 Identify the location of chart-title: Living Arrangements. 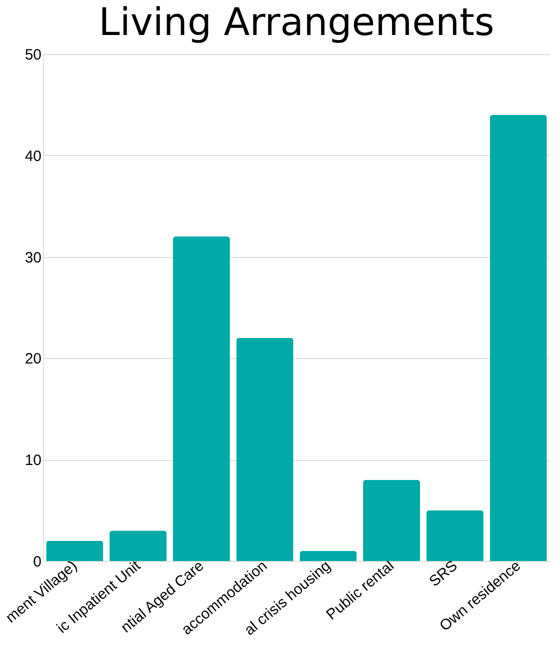
(296, 22).